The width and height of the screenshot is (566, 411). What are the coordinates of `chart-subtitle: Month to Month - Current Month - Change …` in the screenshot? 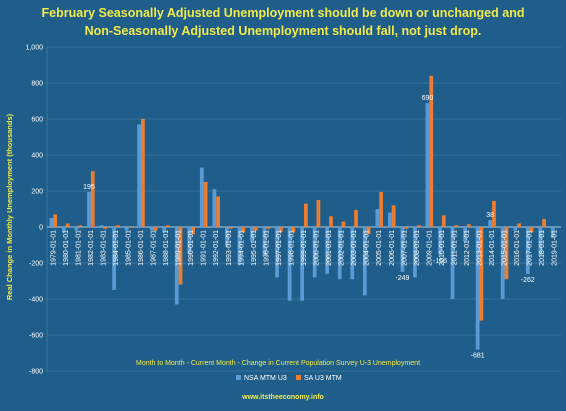 It's located at (278, 363).